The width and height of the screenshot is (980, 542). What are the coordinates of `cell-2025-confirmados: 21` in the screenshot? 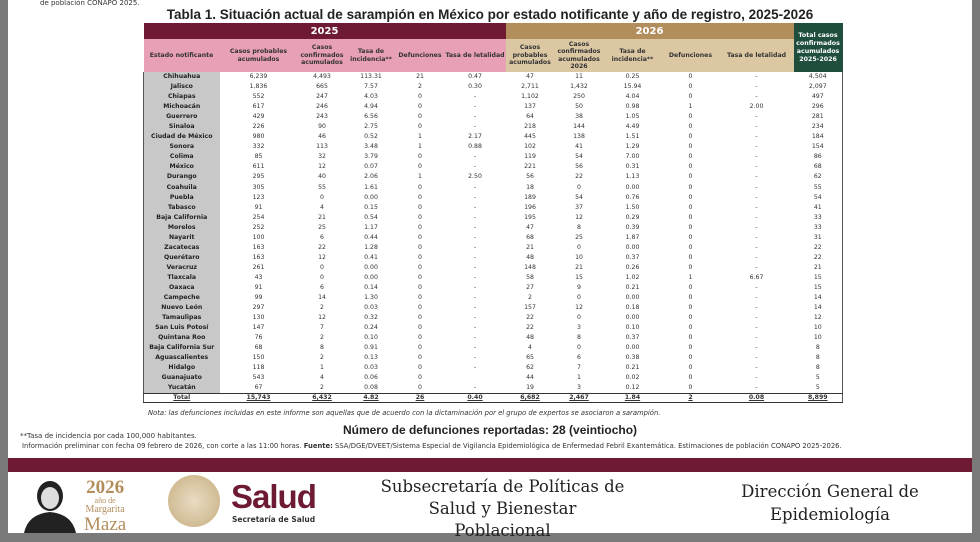 It's located at (322, 217).